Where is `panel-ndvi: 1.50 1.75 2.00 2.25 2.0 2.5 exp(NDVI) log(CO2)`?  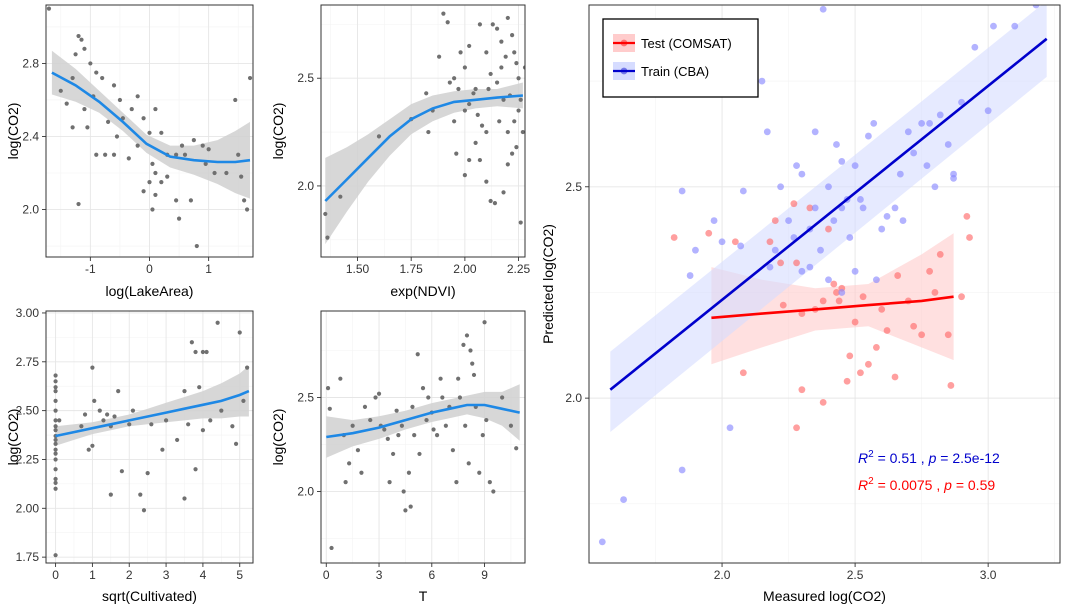 panel-ndvi: 1.50 1.75 2.00 2.25 2.0 2.5 exp(NDVI) log(CO2) is located at coordinates (400, 151).